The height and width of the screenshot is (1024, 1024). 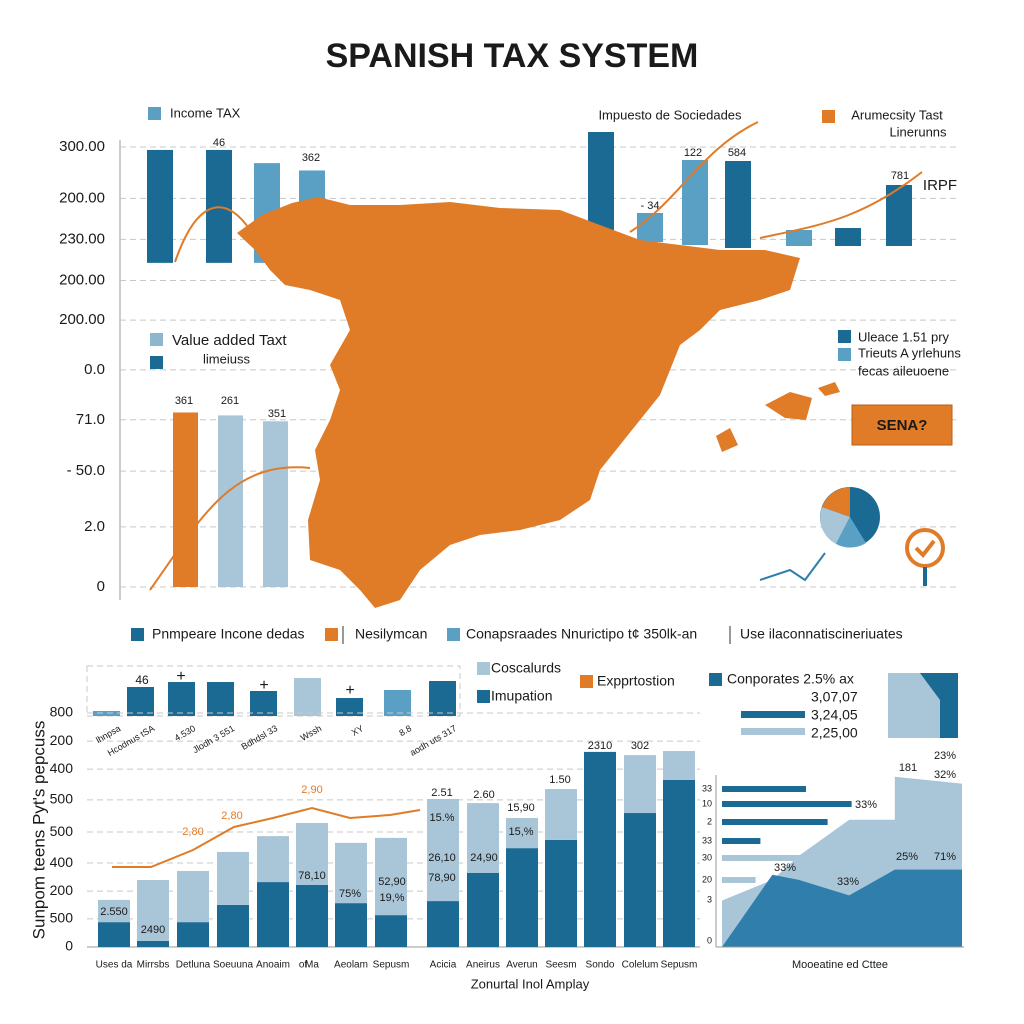 I want to click on annotation: 33%, so click(x=785, y=868).